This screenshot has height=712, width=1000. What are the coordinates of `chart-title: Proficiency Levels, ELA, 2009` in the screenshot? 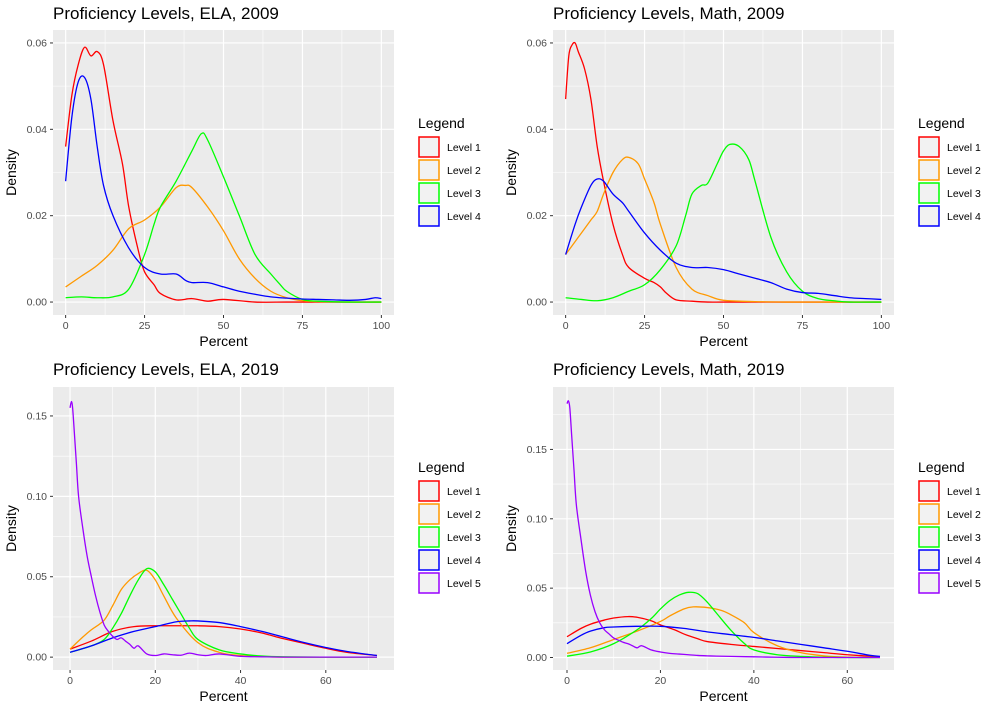 It's located at (166, 13).